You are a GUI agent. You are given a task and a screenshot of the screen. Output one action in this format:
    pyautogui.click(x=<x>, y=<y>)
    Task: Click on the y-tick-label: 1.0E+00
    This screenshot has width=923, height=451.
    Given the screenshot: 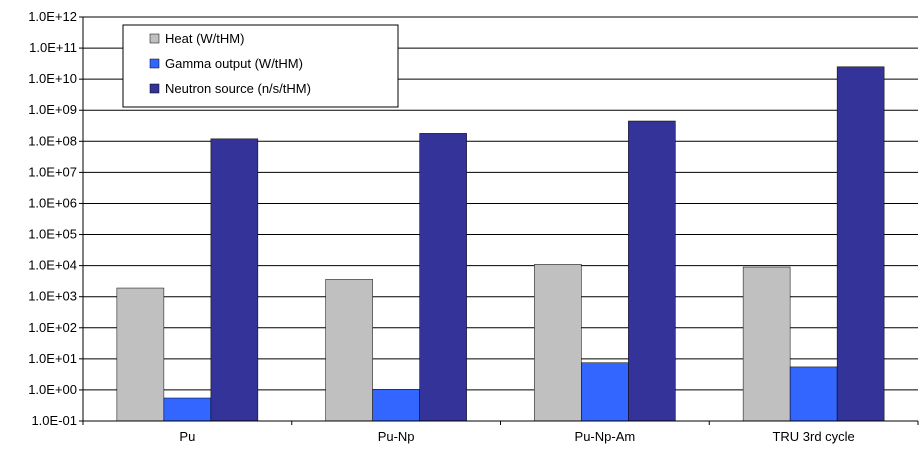 What is the action you would take?
    pyautogui.click(x=52, y=389)
    